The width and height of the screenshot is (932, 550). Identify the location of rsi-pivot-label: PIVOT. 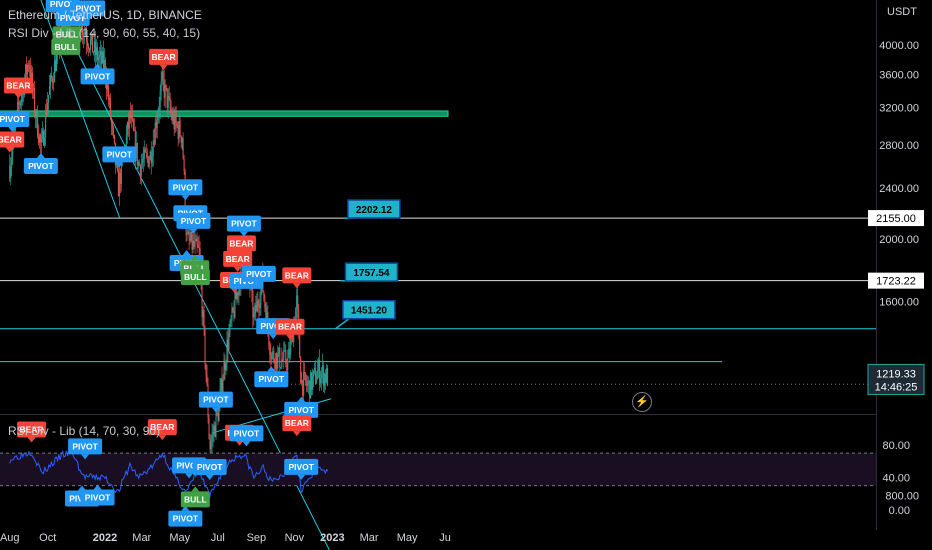
(185, 516).